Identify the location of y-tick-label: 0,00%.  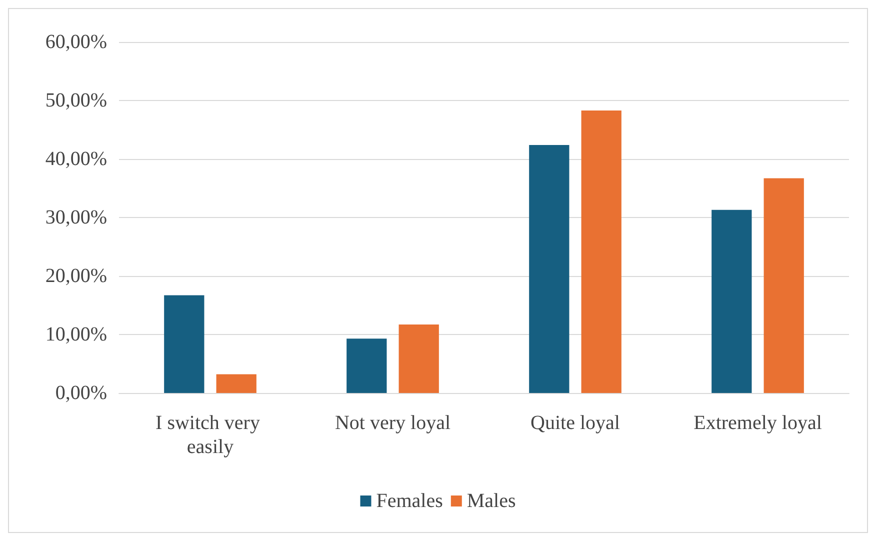
(81, 393).